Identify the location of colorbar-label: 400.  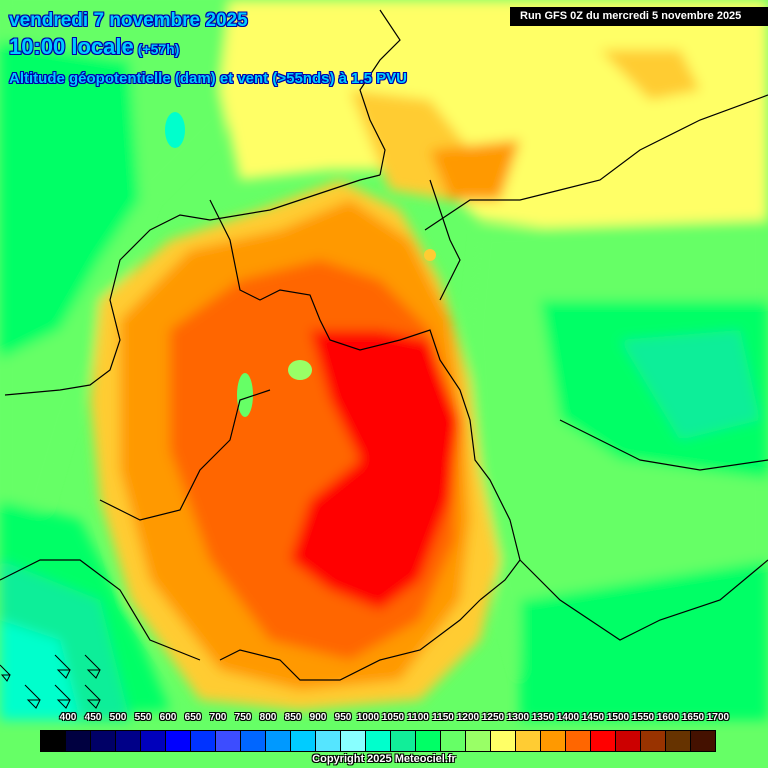
(68, 717).